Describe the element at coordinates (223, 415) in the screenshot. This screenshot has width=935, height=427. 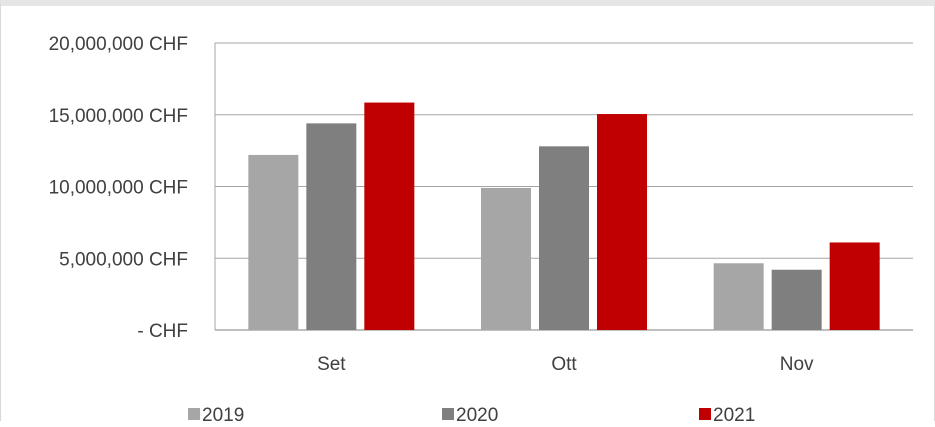
I see `legend-label-2019: 2019` at that location.